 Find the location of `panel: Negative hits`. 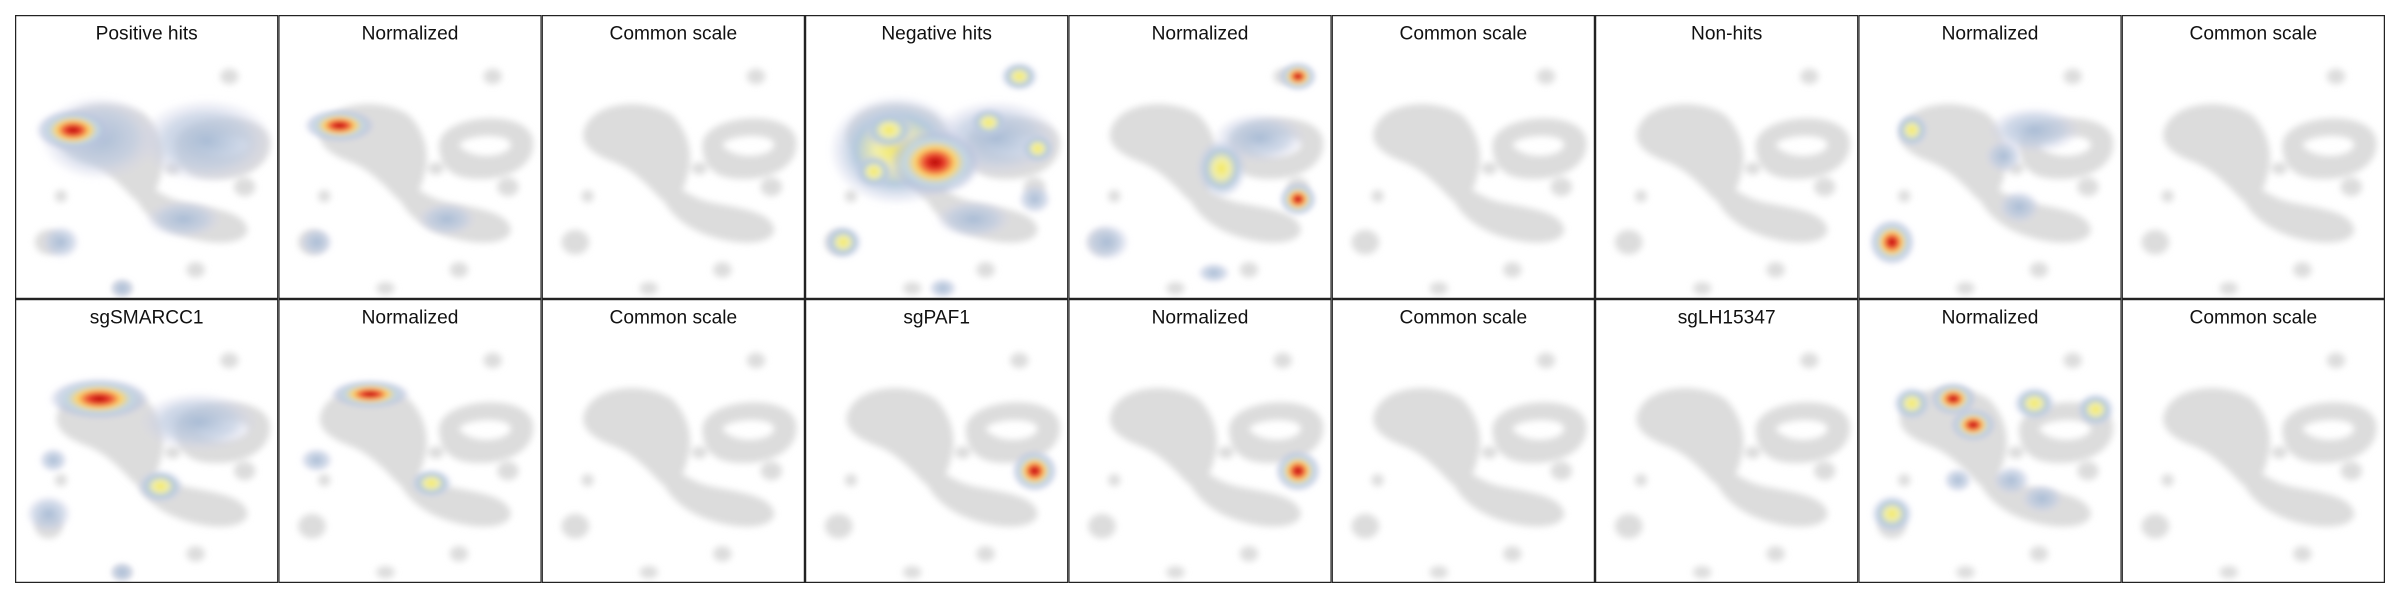

panel: Negative hits is located at coordinates (937, 157).